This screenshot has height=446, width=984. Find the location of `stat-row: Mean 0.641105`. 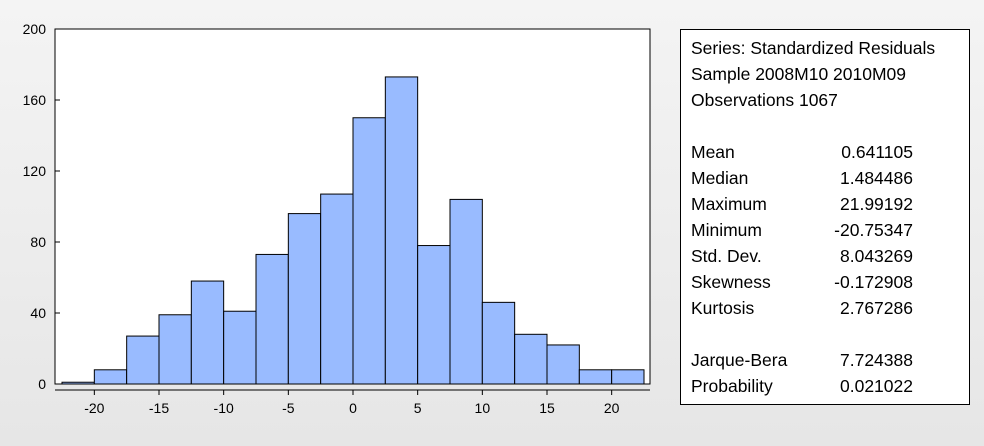

stat-row: Mean 0.641105 is located at coordinates (802, 154).